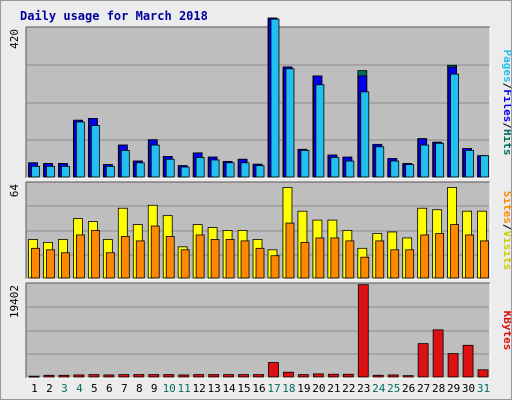  I want to click on x-axis-day-label: 6, so click(109, 388).